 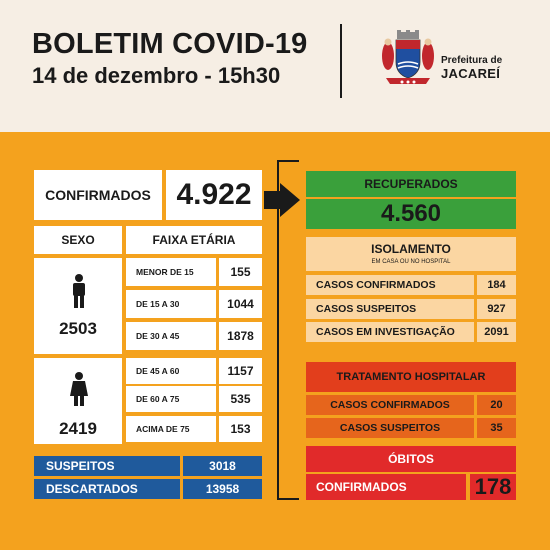 I want to click on male-total: 2503, so click(x=78, y=328).